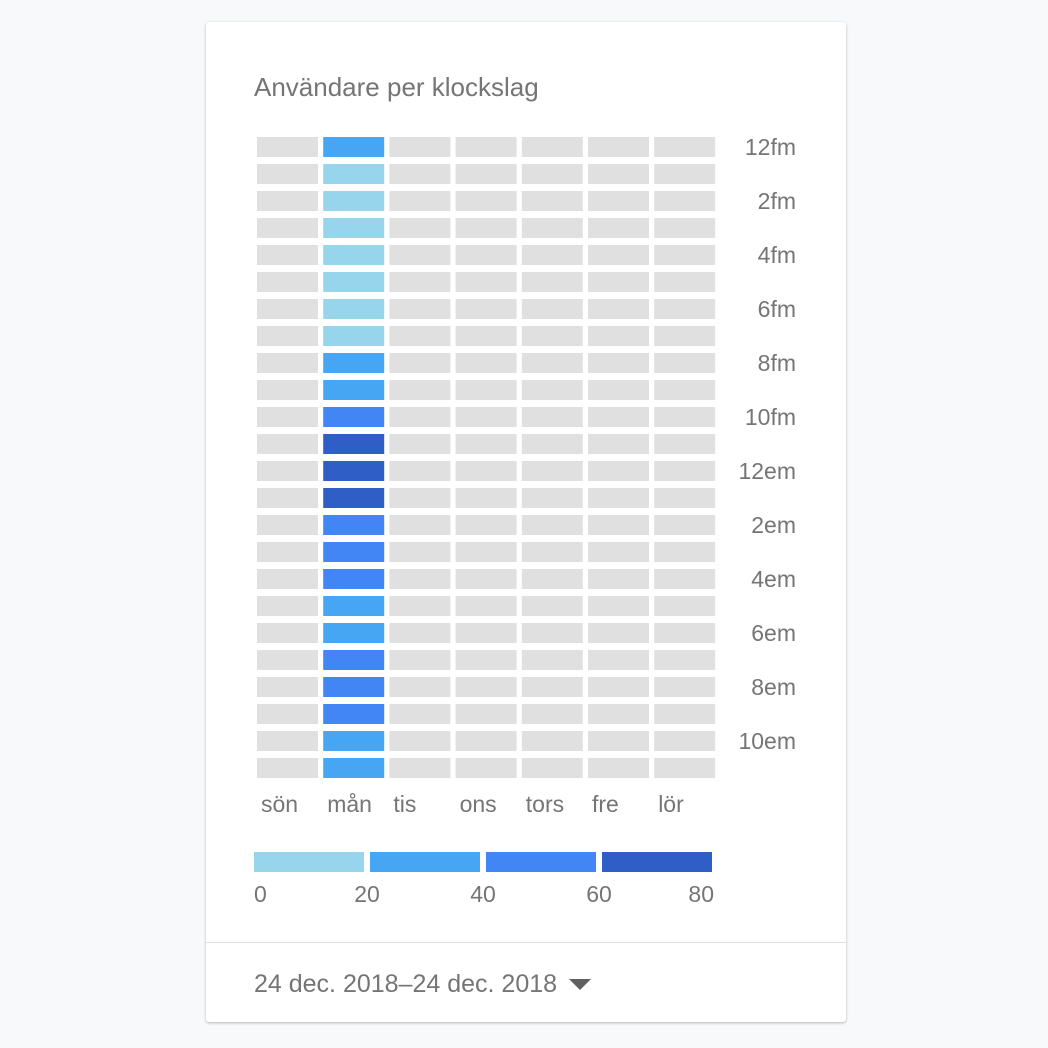  Describe the element at coordinates (423, 984) in the screenshot. I see `date-range-dropdown: 24 dec. 2018–24 dec. 2018` at that location.